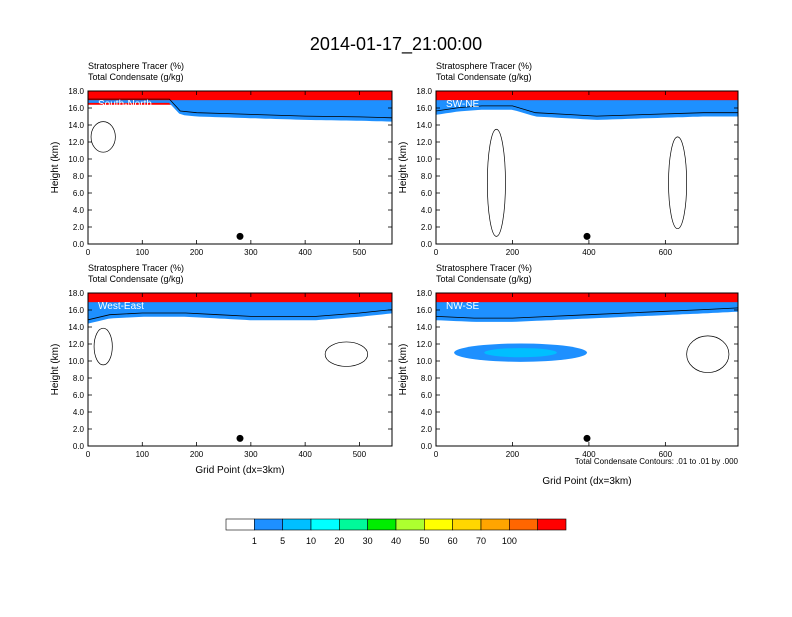  I want to click on panel-label: NW-SE, so click(462, 306).